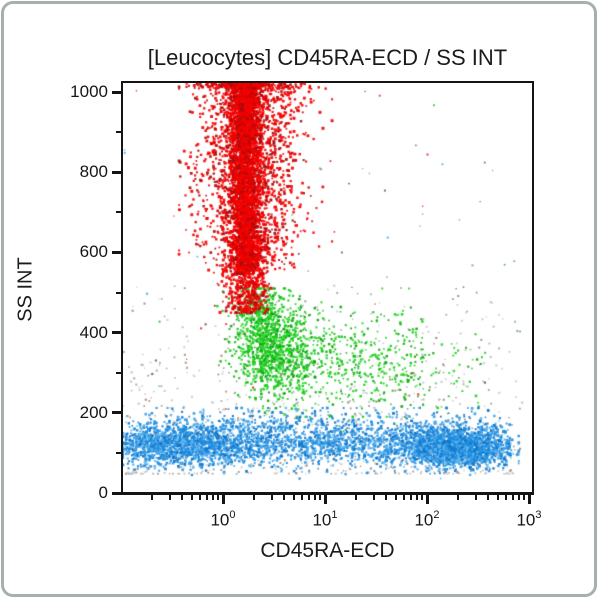 The image size is (600, 600). What do you see at coordinates (103, 492) in the screenshot?
I see `y-tick-label: 0` at bounding box center [103, 492].